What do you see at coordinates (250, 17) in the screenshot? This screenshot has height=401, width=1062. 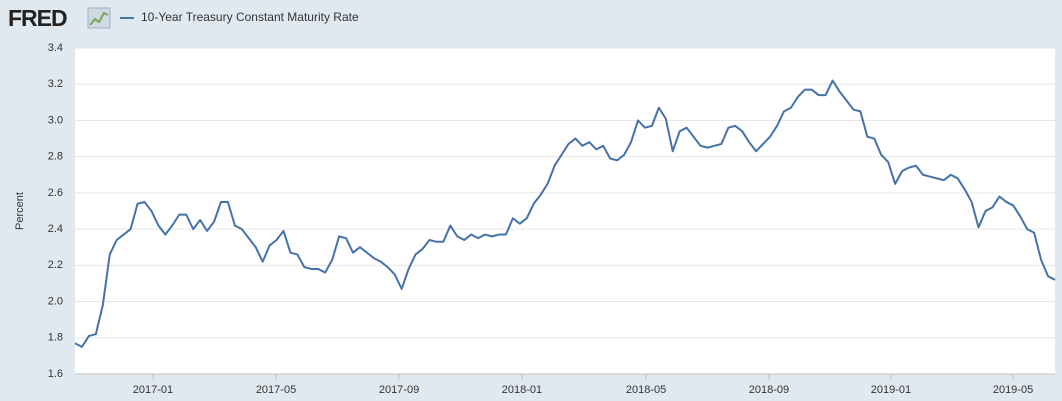 I see `legend-label: 10-Year Treasury Constant Maturity Rate` at bounding box center [250, 17].